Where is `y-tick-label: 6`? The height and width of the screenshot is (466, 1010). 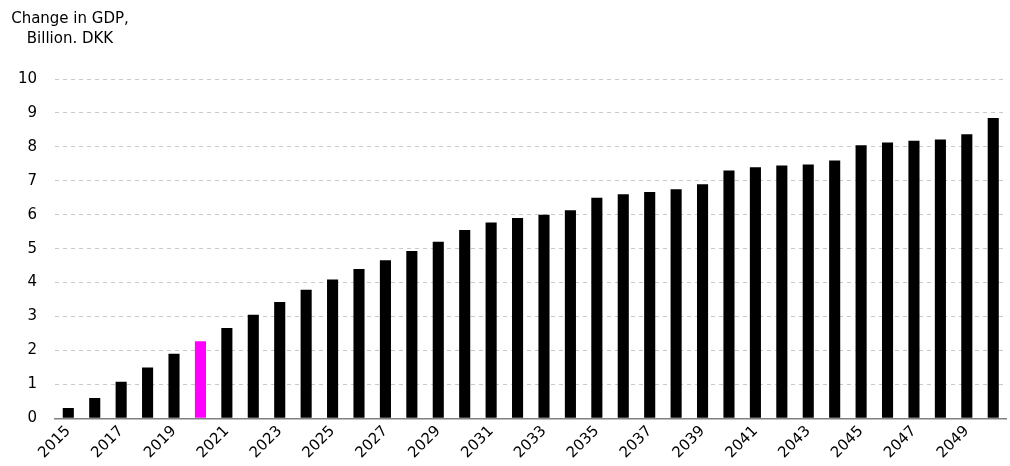
y-tick-label: 6 is located at coordinates (32, 213).